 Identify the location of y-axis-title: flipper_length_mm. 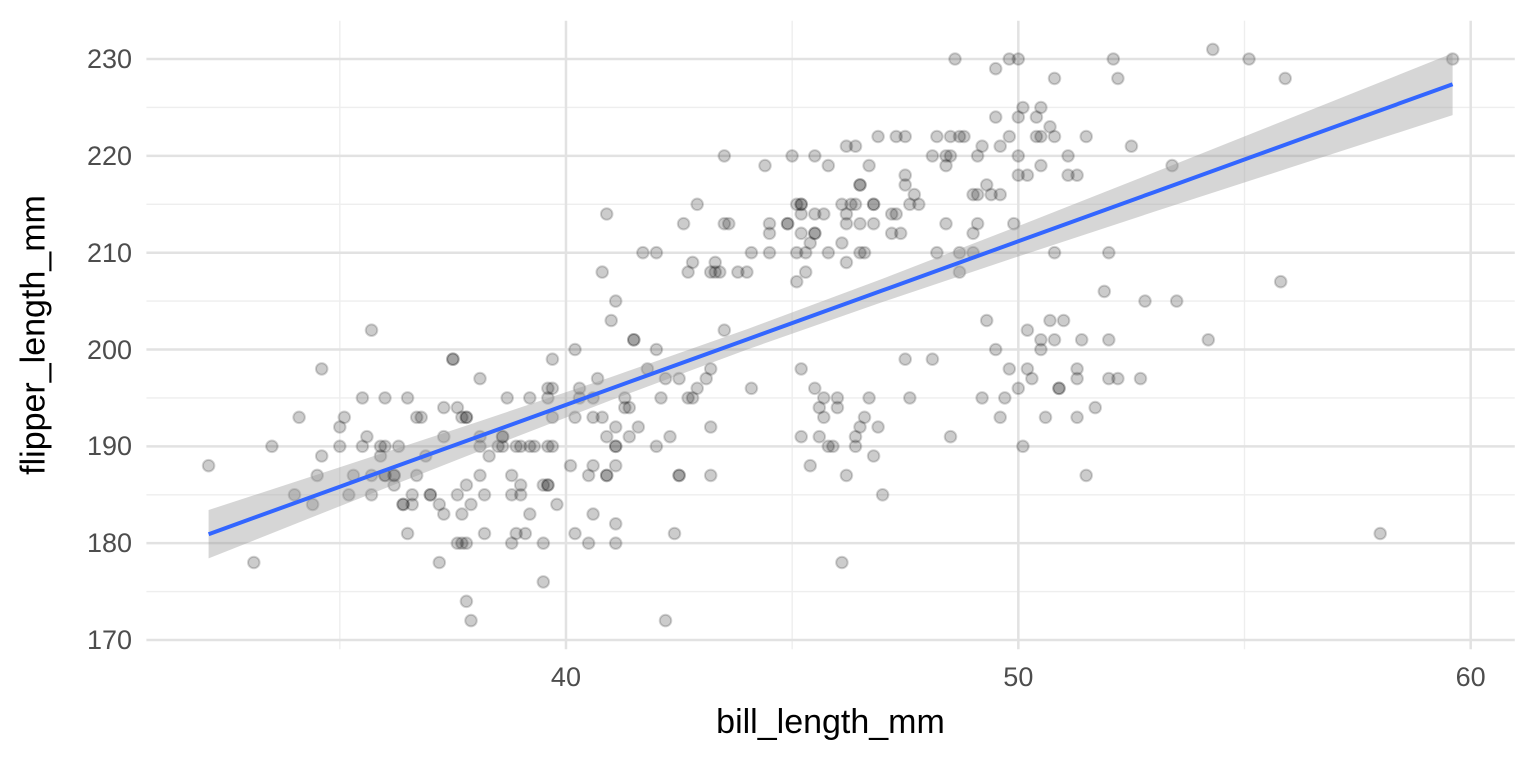
(33, 335).